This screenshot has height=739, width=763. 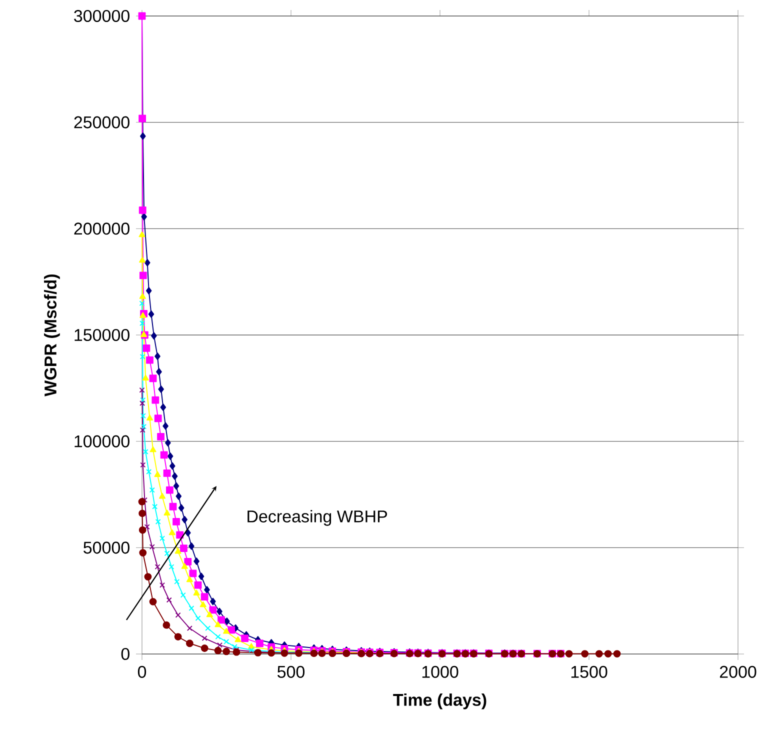 I want to click on x-tick-label: 500, so click(x=291, y=672).